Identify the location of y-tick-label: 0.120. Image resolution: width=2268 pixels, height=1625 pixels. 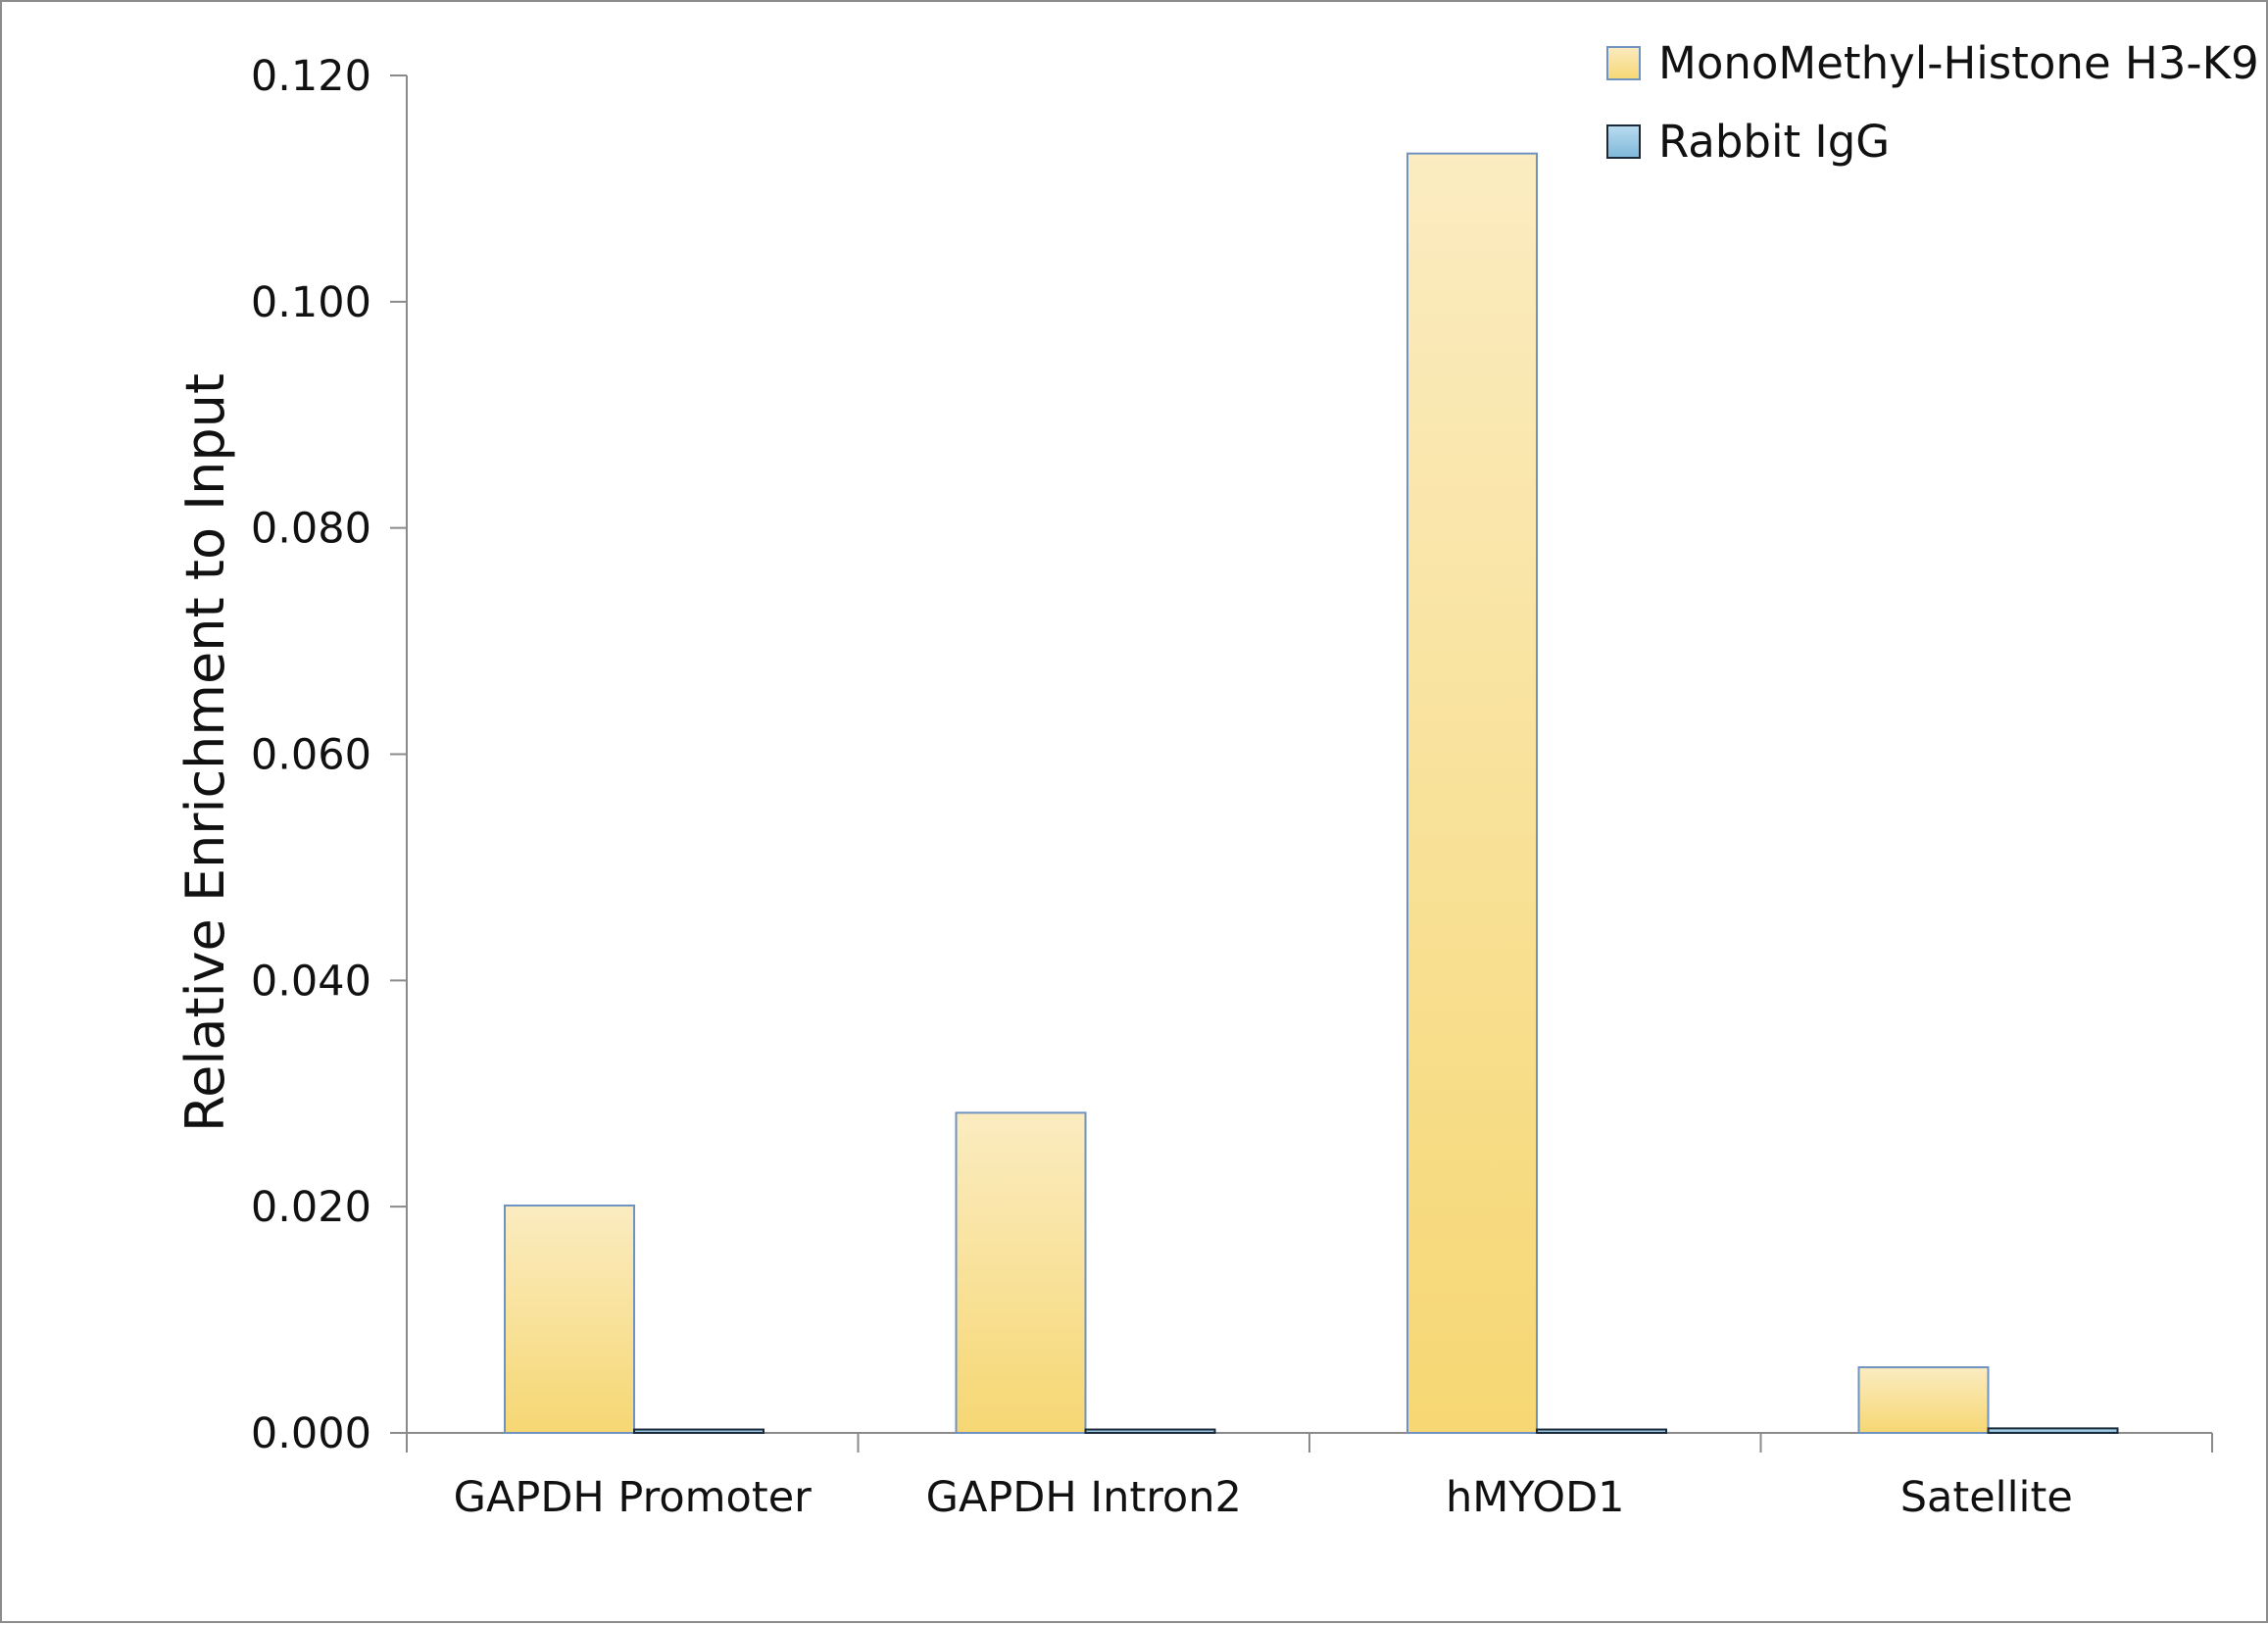
(311, 76).